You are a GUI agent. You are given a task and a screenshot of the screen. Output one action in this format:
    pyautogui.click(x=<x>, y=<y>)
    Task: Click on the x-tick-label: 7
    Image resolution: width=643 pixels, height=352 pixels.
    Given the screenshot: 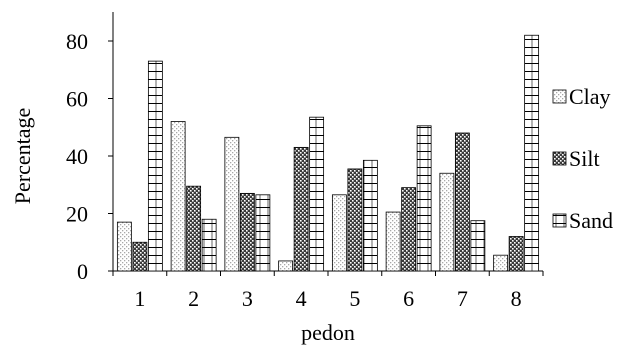 What is the action you would take?
    pyautogui.click(x=462, y=298)
    